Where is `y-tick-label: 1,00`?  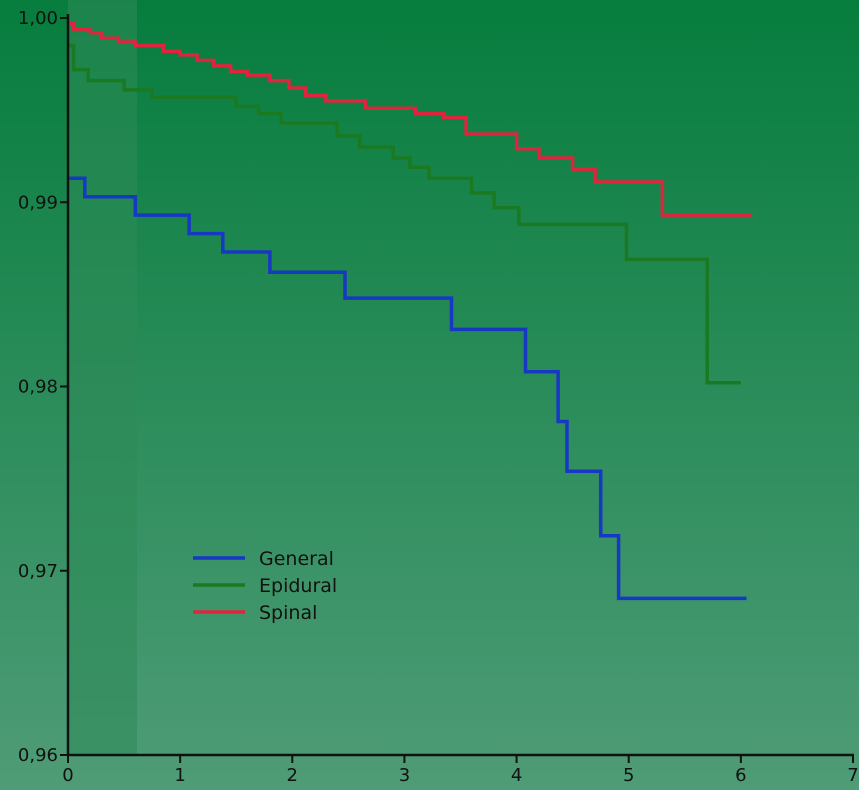 y-tick-label: 1,00 is located at coordinates (38, 18).